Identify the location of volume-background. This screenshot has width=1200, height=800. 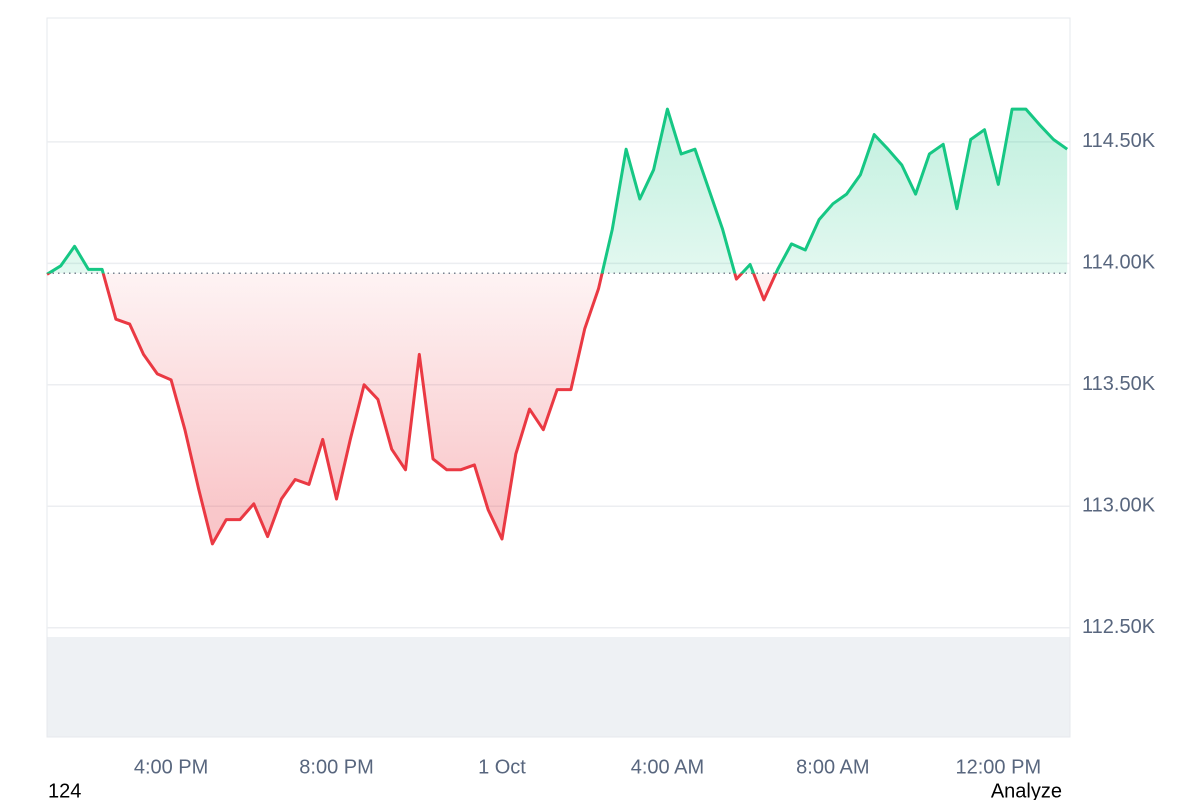
(558, 687).